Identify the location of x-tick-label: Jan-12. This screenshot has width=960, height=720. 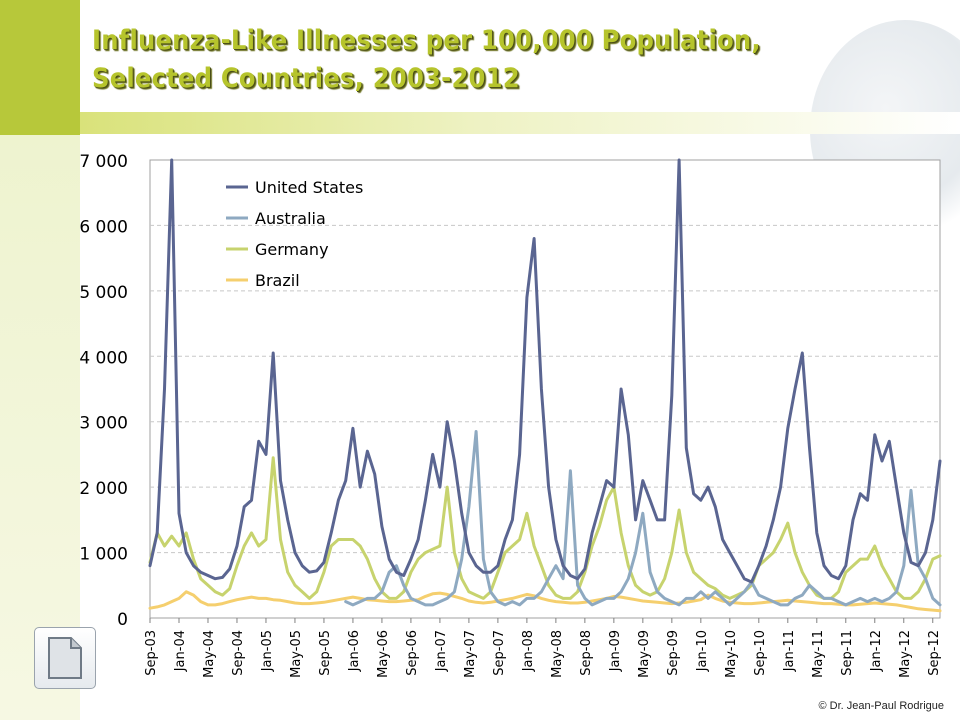
(876, 651).